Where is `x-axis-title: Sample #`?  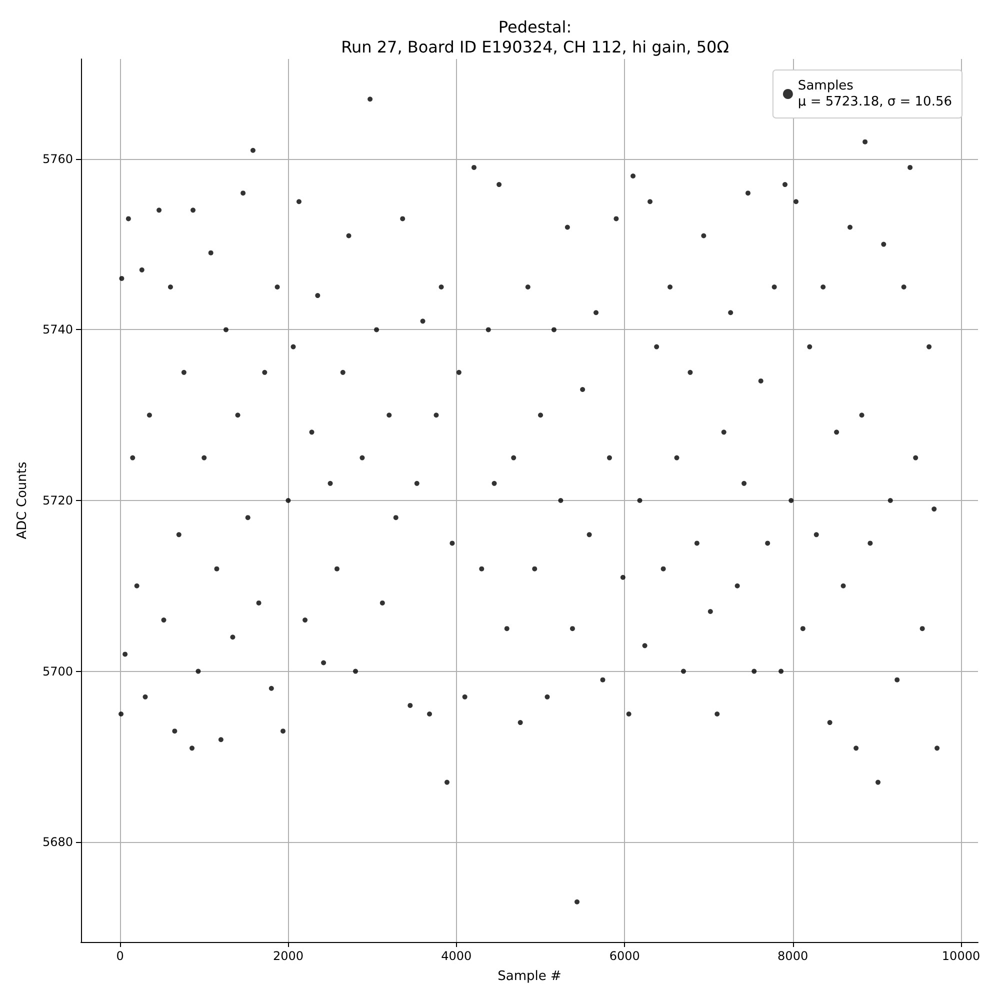
x-axis-title: Sample # is located at coordinates (530, 976).